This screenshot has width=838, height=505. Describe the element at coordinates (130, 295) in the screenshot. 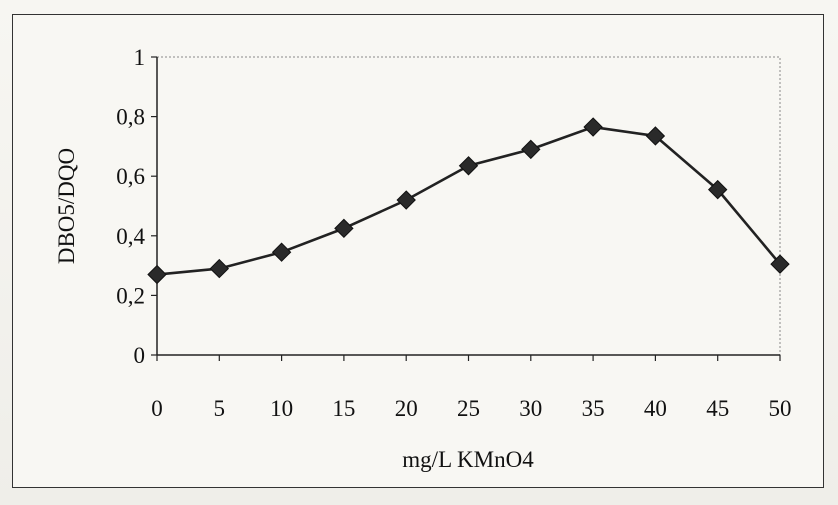

I see `y-tick-label: 0,2` at that location.